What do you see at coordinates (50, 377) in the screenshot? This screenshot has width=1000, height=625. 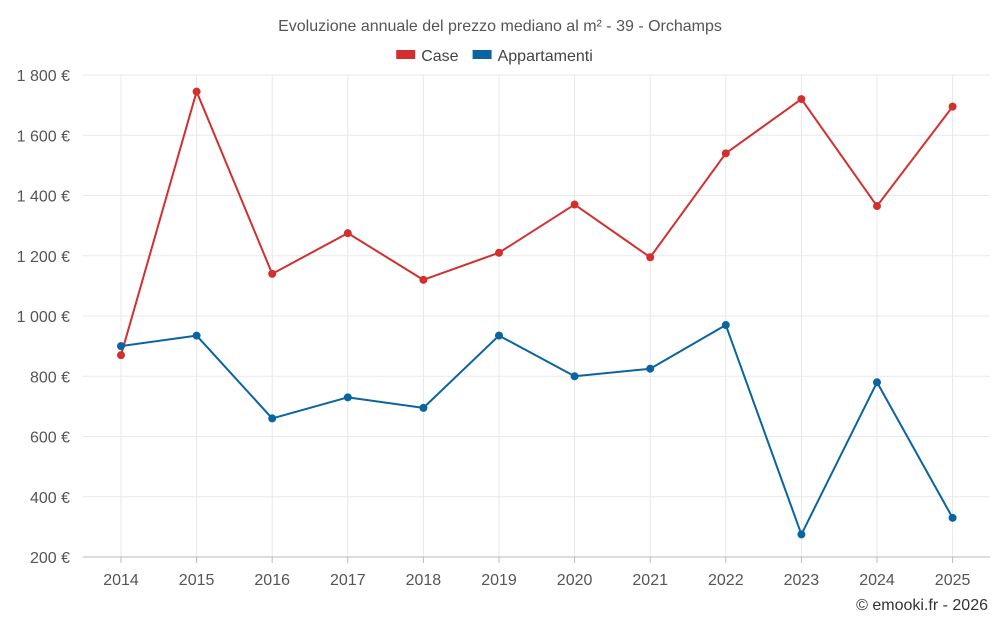 I see `y-tick-label: 800 €` at bounding box center [50, 377].